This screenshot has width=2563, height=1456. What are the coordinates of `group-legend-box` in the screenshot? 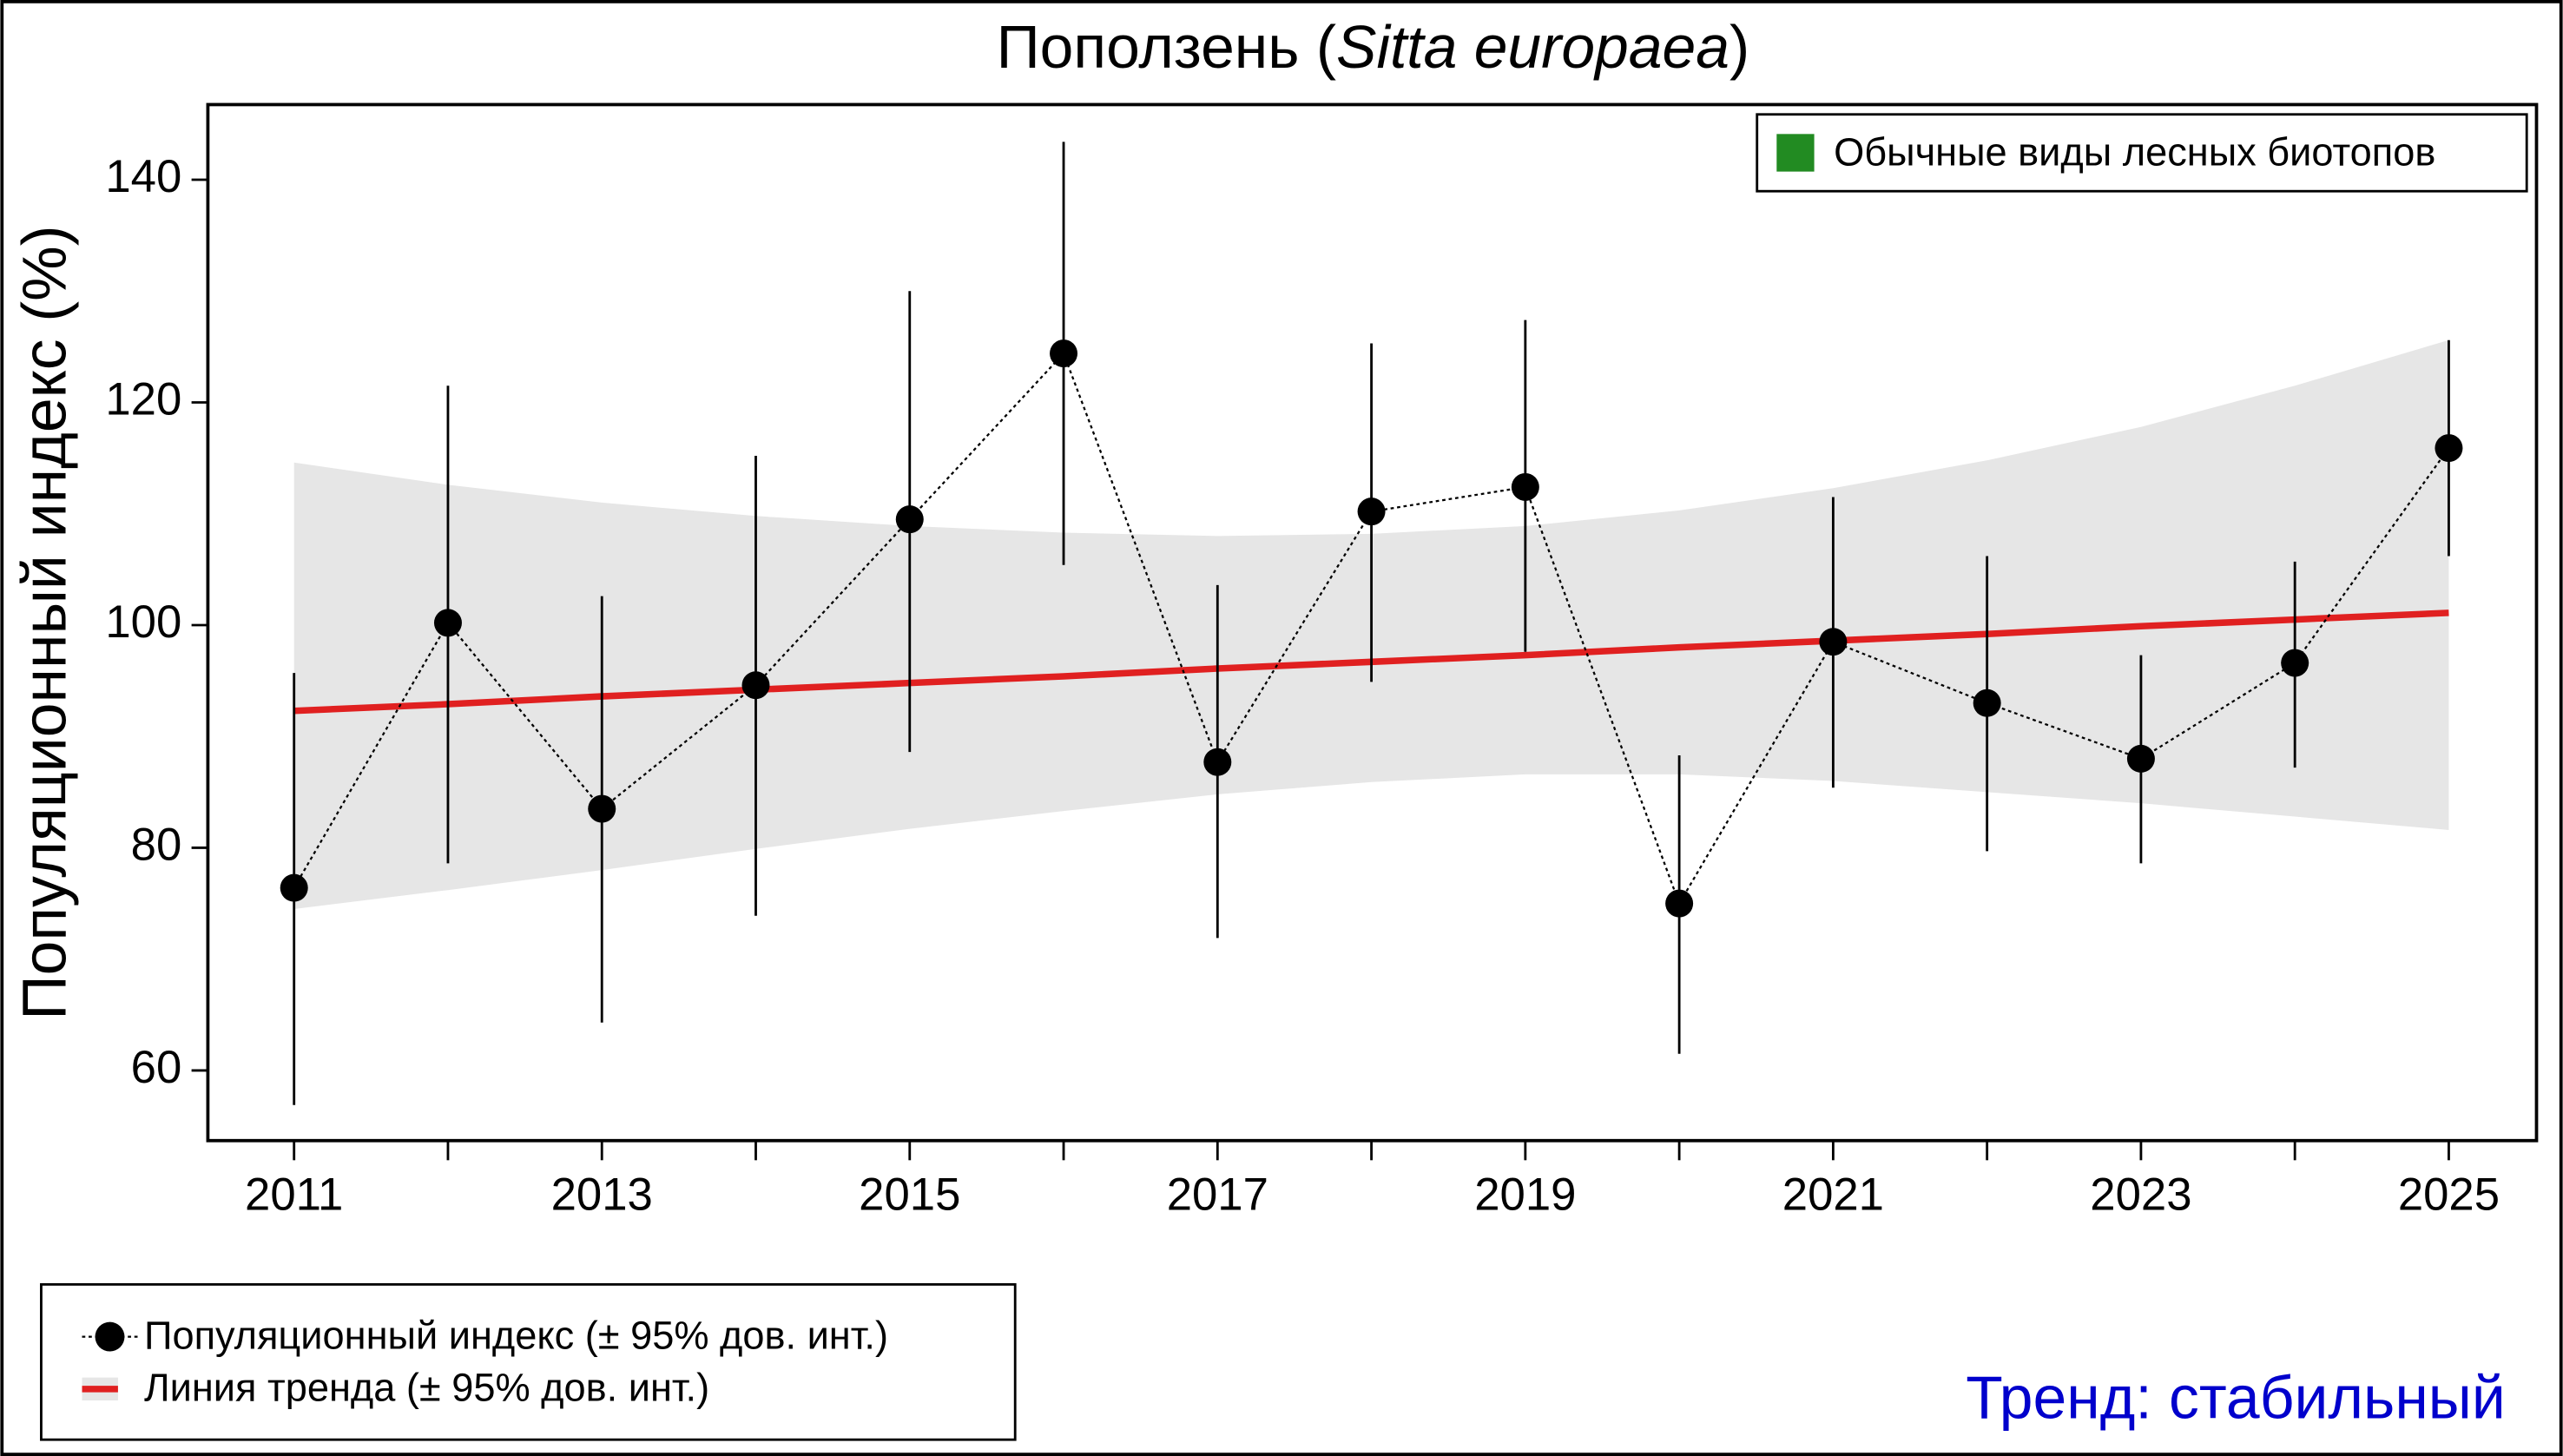 It's located at (2142, 153).